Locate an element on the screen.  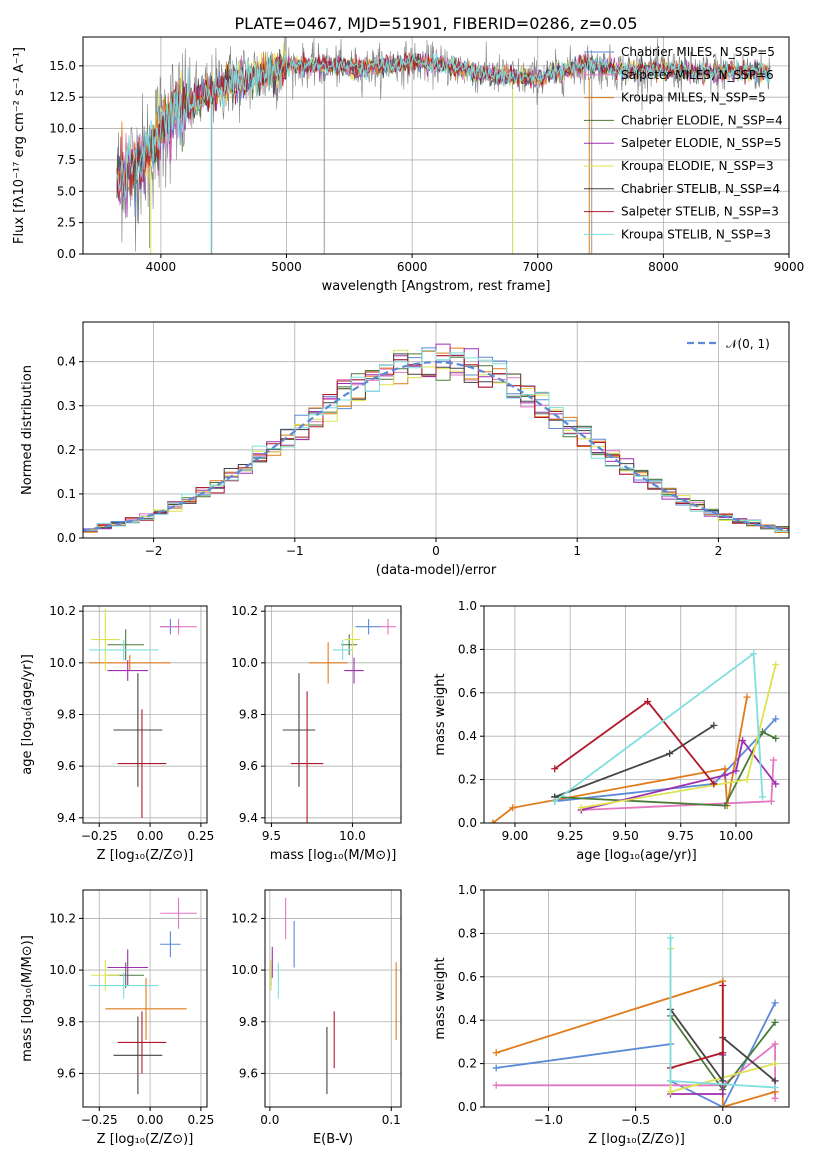
chart-mass-vs-EBV: 0.0 0.1 9.6 9.8 10.0 10.2 E(B-V) is located at coordinates (316, 1018).